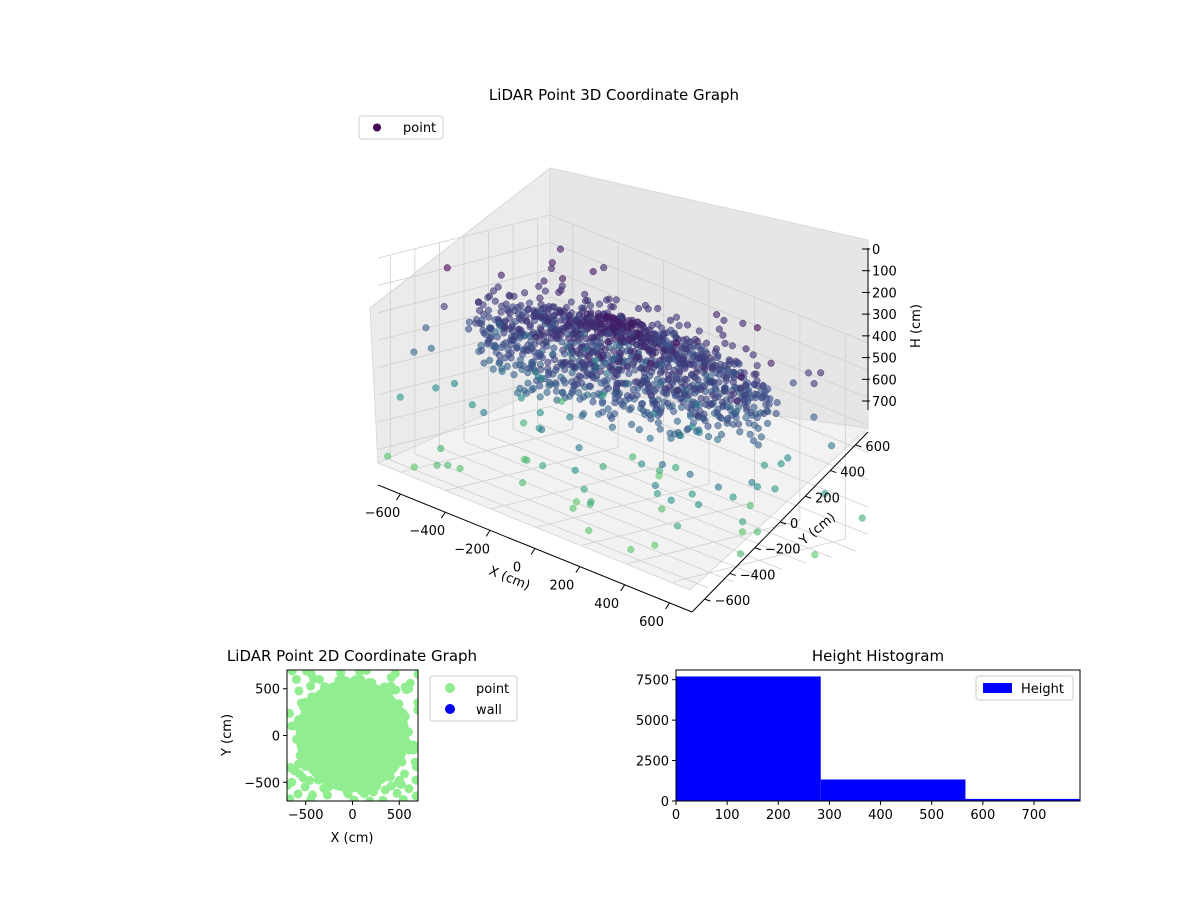  I want to click on histogram-y-tick-label: 0, so click(665, 802).